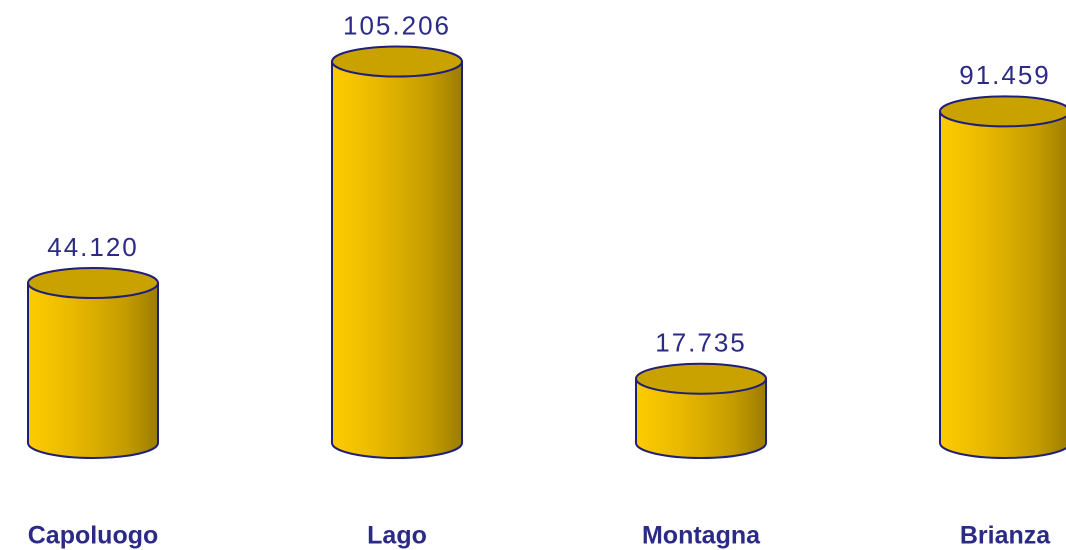  What do you see at coordinates (701, 343) in the screenshot?
I see `value-label: 17.735` at bounding box center [701, 343].